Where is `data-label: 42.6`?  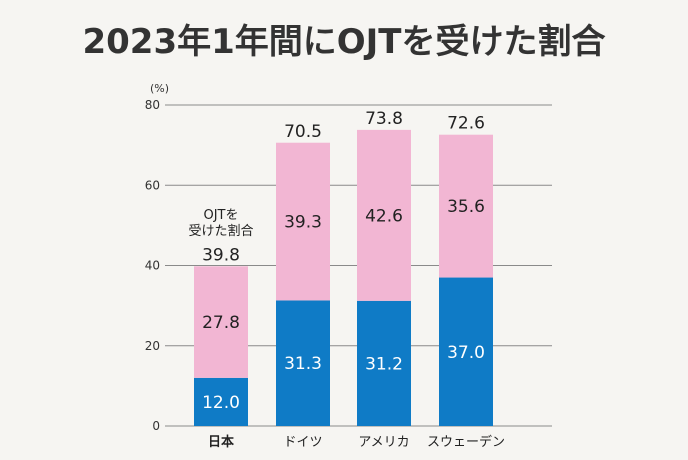 data-label: 42.6 is located at coordinates (384, 216).